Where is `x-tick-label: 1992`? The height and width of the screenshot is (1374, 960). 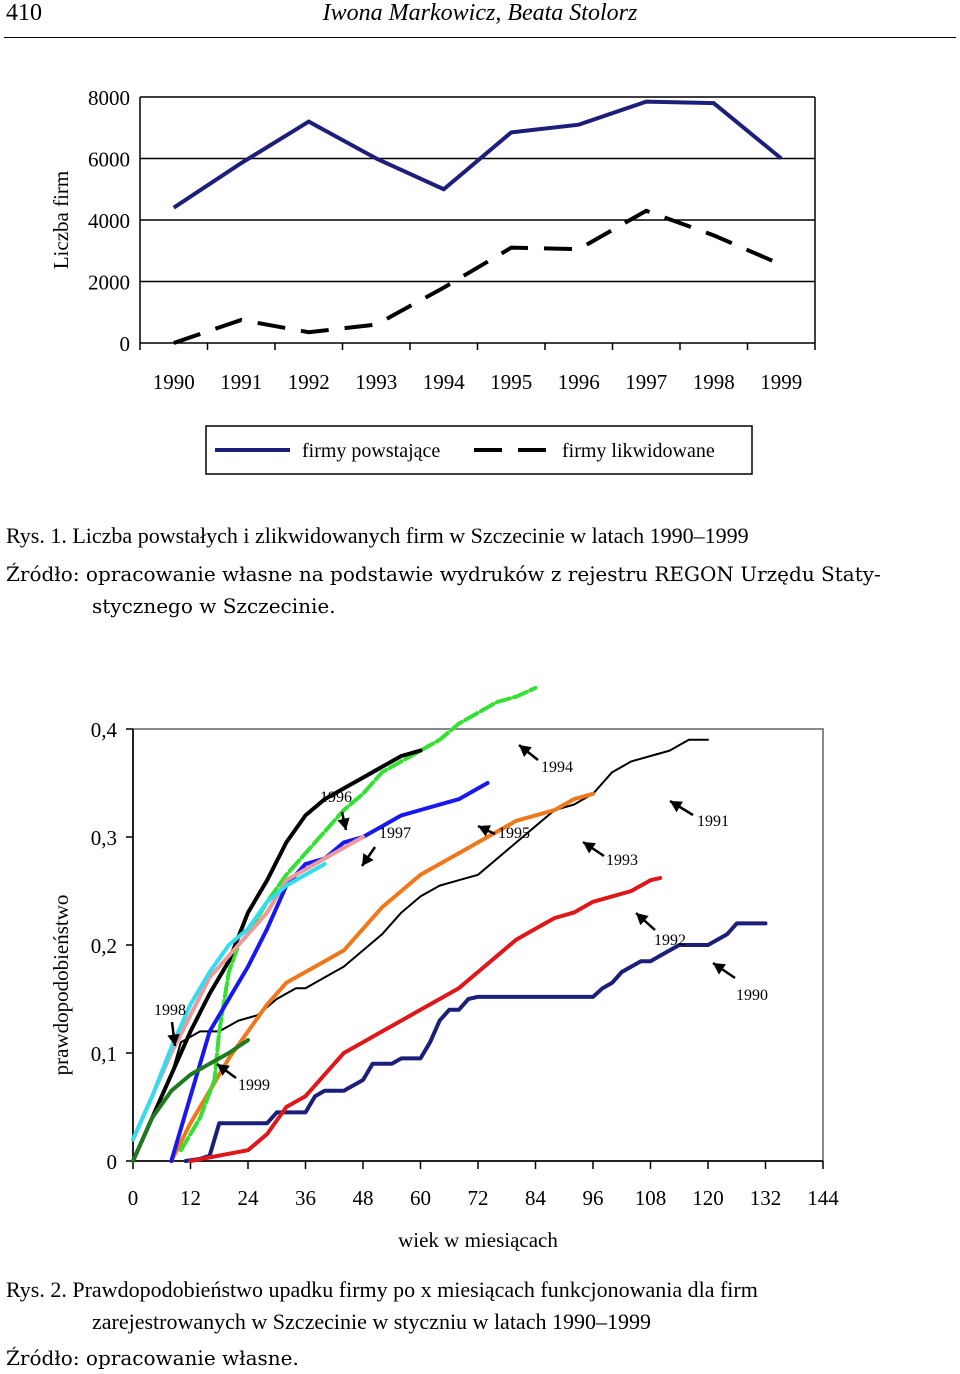
x-tick-label: 1992 is located at coordinates (309, 382).